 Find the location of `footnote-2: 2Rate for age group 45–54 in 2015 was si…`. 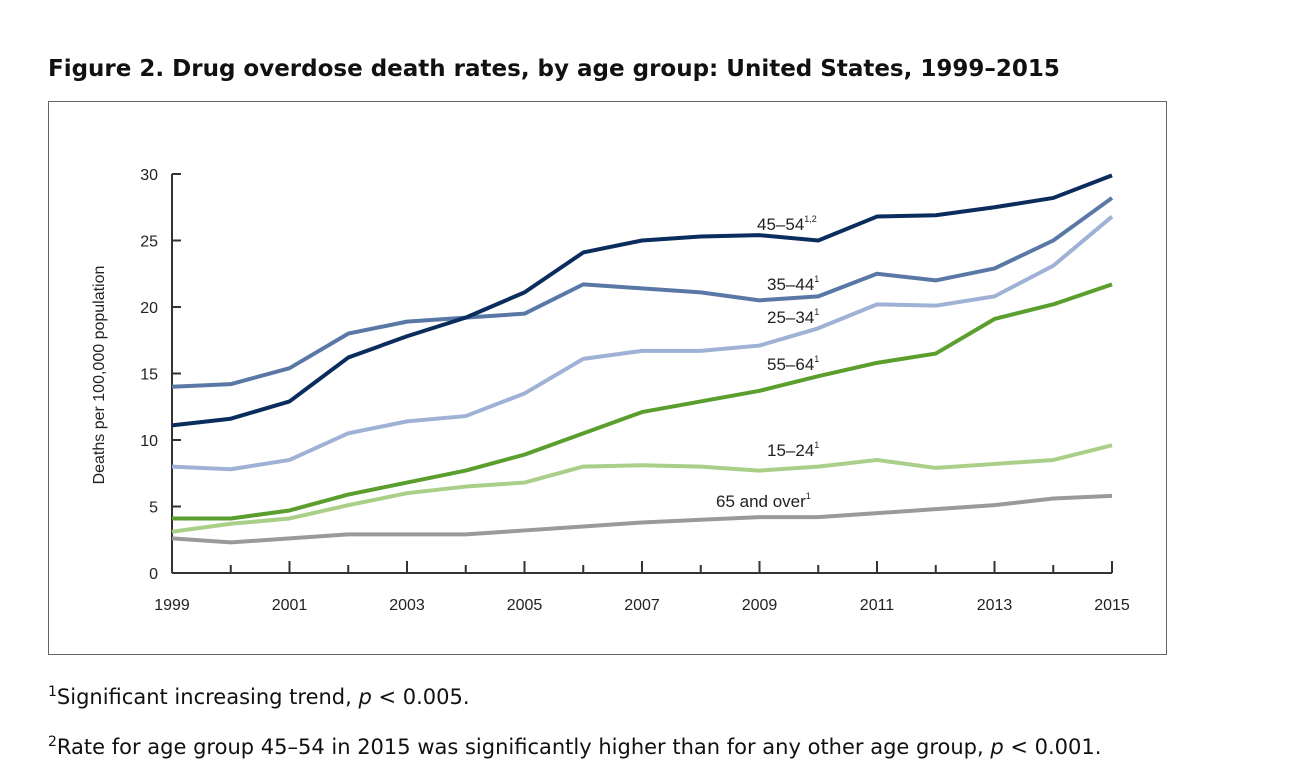

footnote-2: 2Rate for age group 45–54 in 2015 was si… is located at coordinates (575, 746).